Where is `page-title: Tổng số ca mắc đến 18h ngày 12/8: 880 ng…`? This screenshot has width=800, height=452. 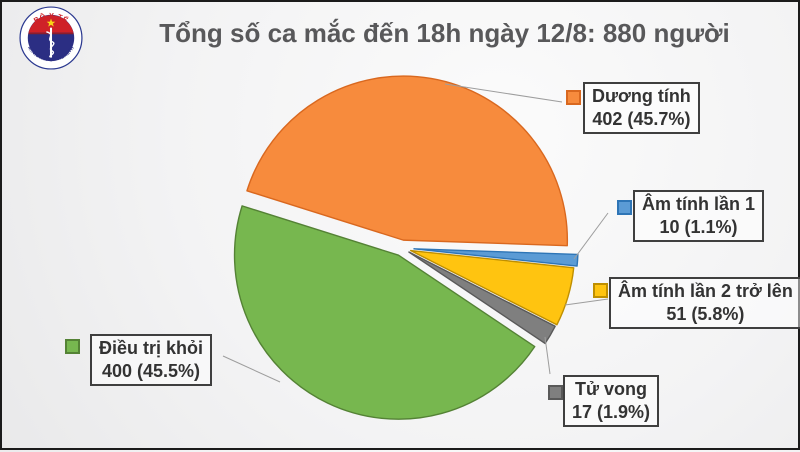
page-title: Tổng số ca mắc đến 18h ngày 12/8: 880 ng… is located at coordinates (444, 33).